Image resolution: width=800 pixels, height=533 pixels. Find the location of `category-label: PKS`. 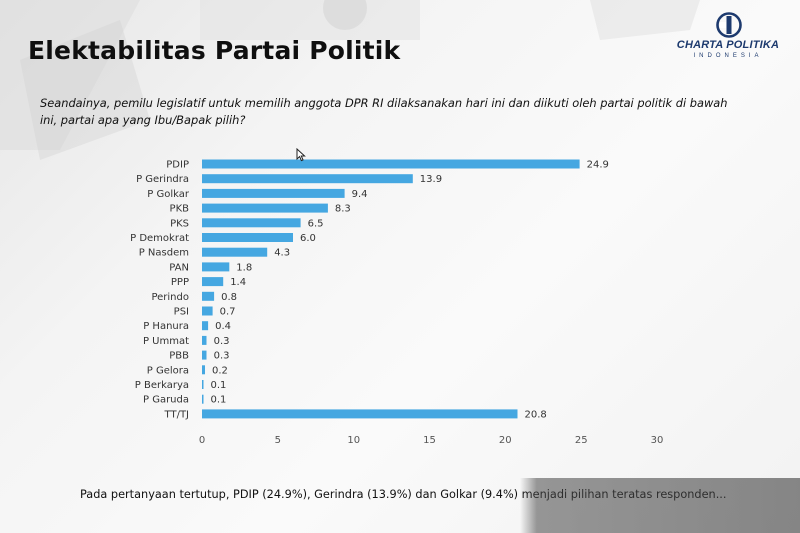

category-label: PKS is located at coordinates (179, 223).